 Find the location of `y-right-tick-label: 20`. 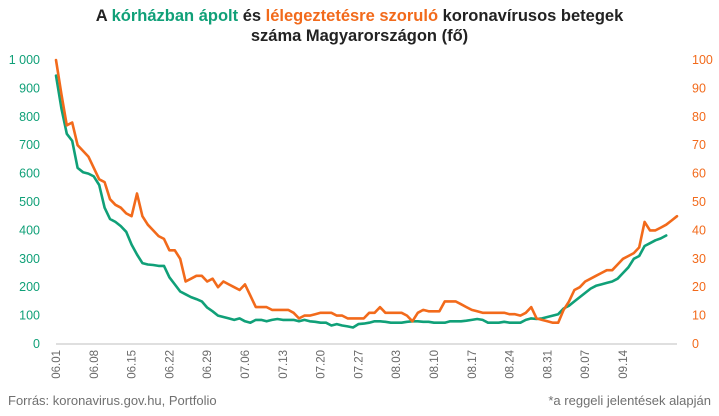

y-right-tick-label: 20 is located at coordinates (699, 287).